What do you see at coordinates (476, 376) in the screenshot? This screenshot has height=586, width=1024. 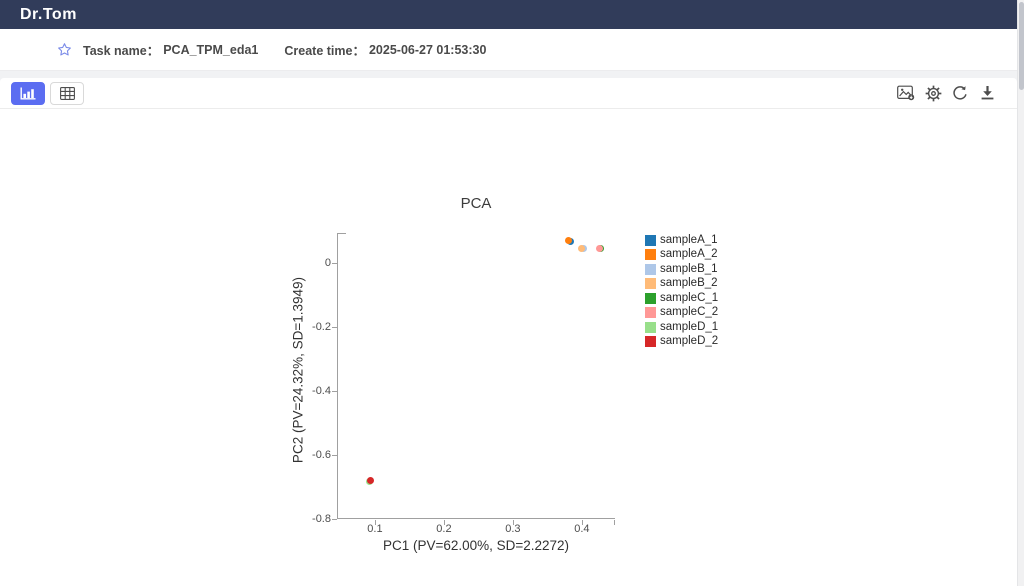 I see `plot-axes` at bounding box center [476, 376].